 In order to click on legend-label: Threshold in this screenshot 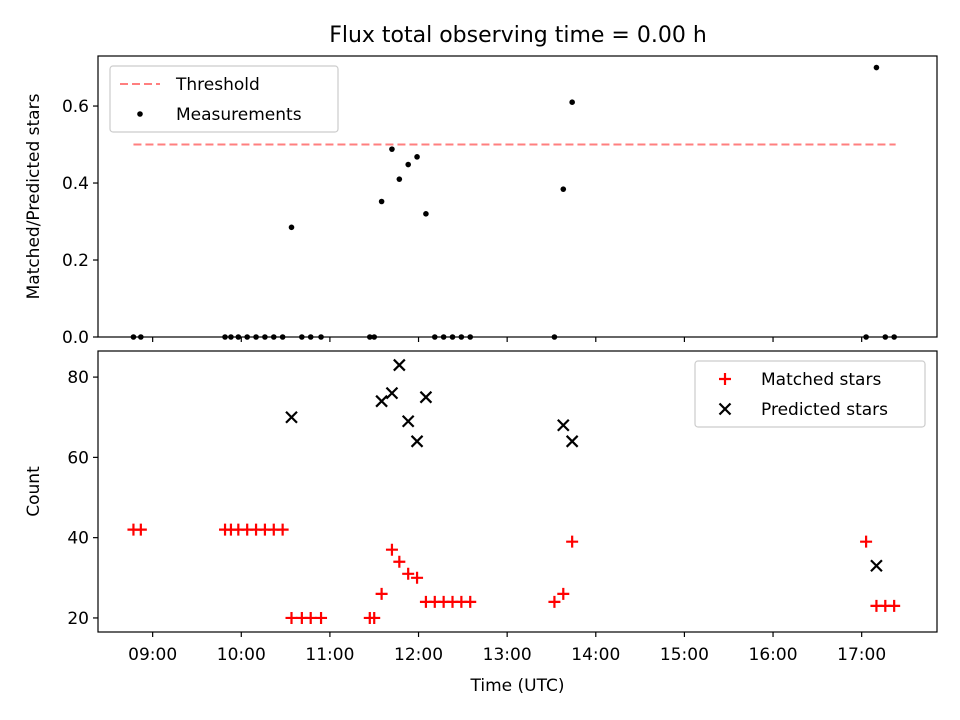, I will do `click(217, 85)`.